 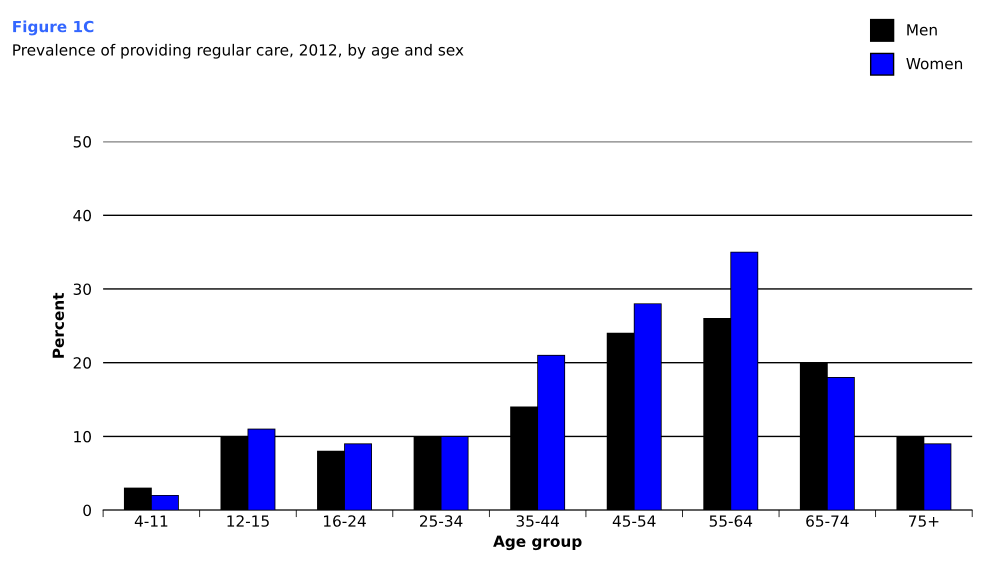 I want to click on x-tick-label: 4-11, so click(x=151, y=521).